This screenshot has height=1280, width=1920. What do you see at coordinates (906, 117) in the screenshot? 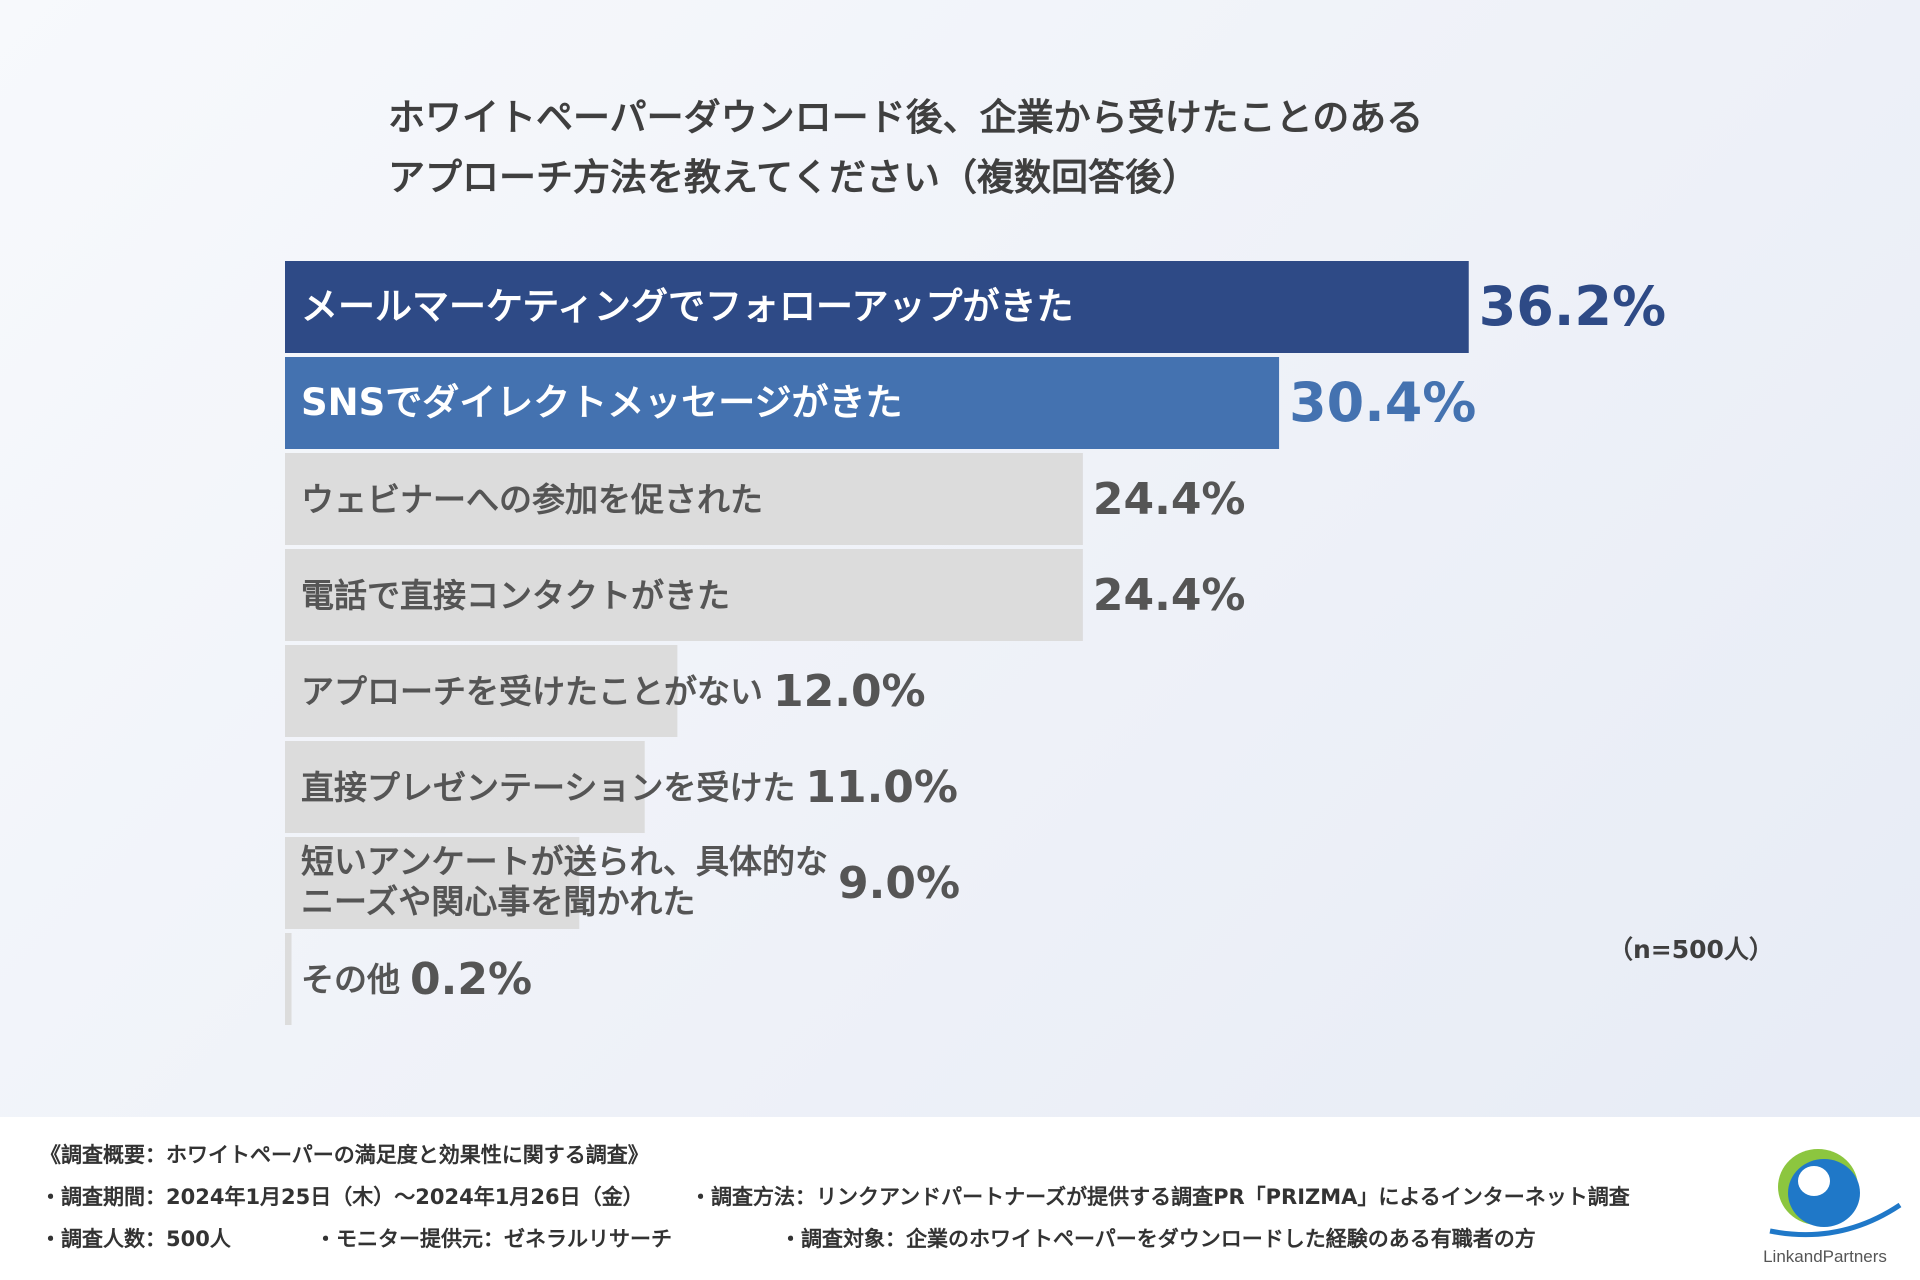
I see `title-line-1: ホワイトペーパーダウンロード後、企業から受けたことのある` at bounding box center [906, 117].